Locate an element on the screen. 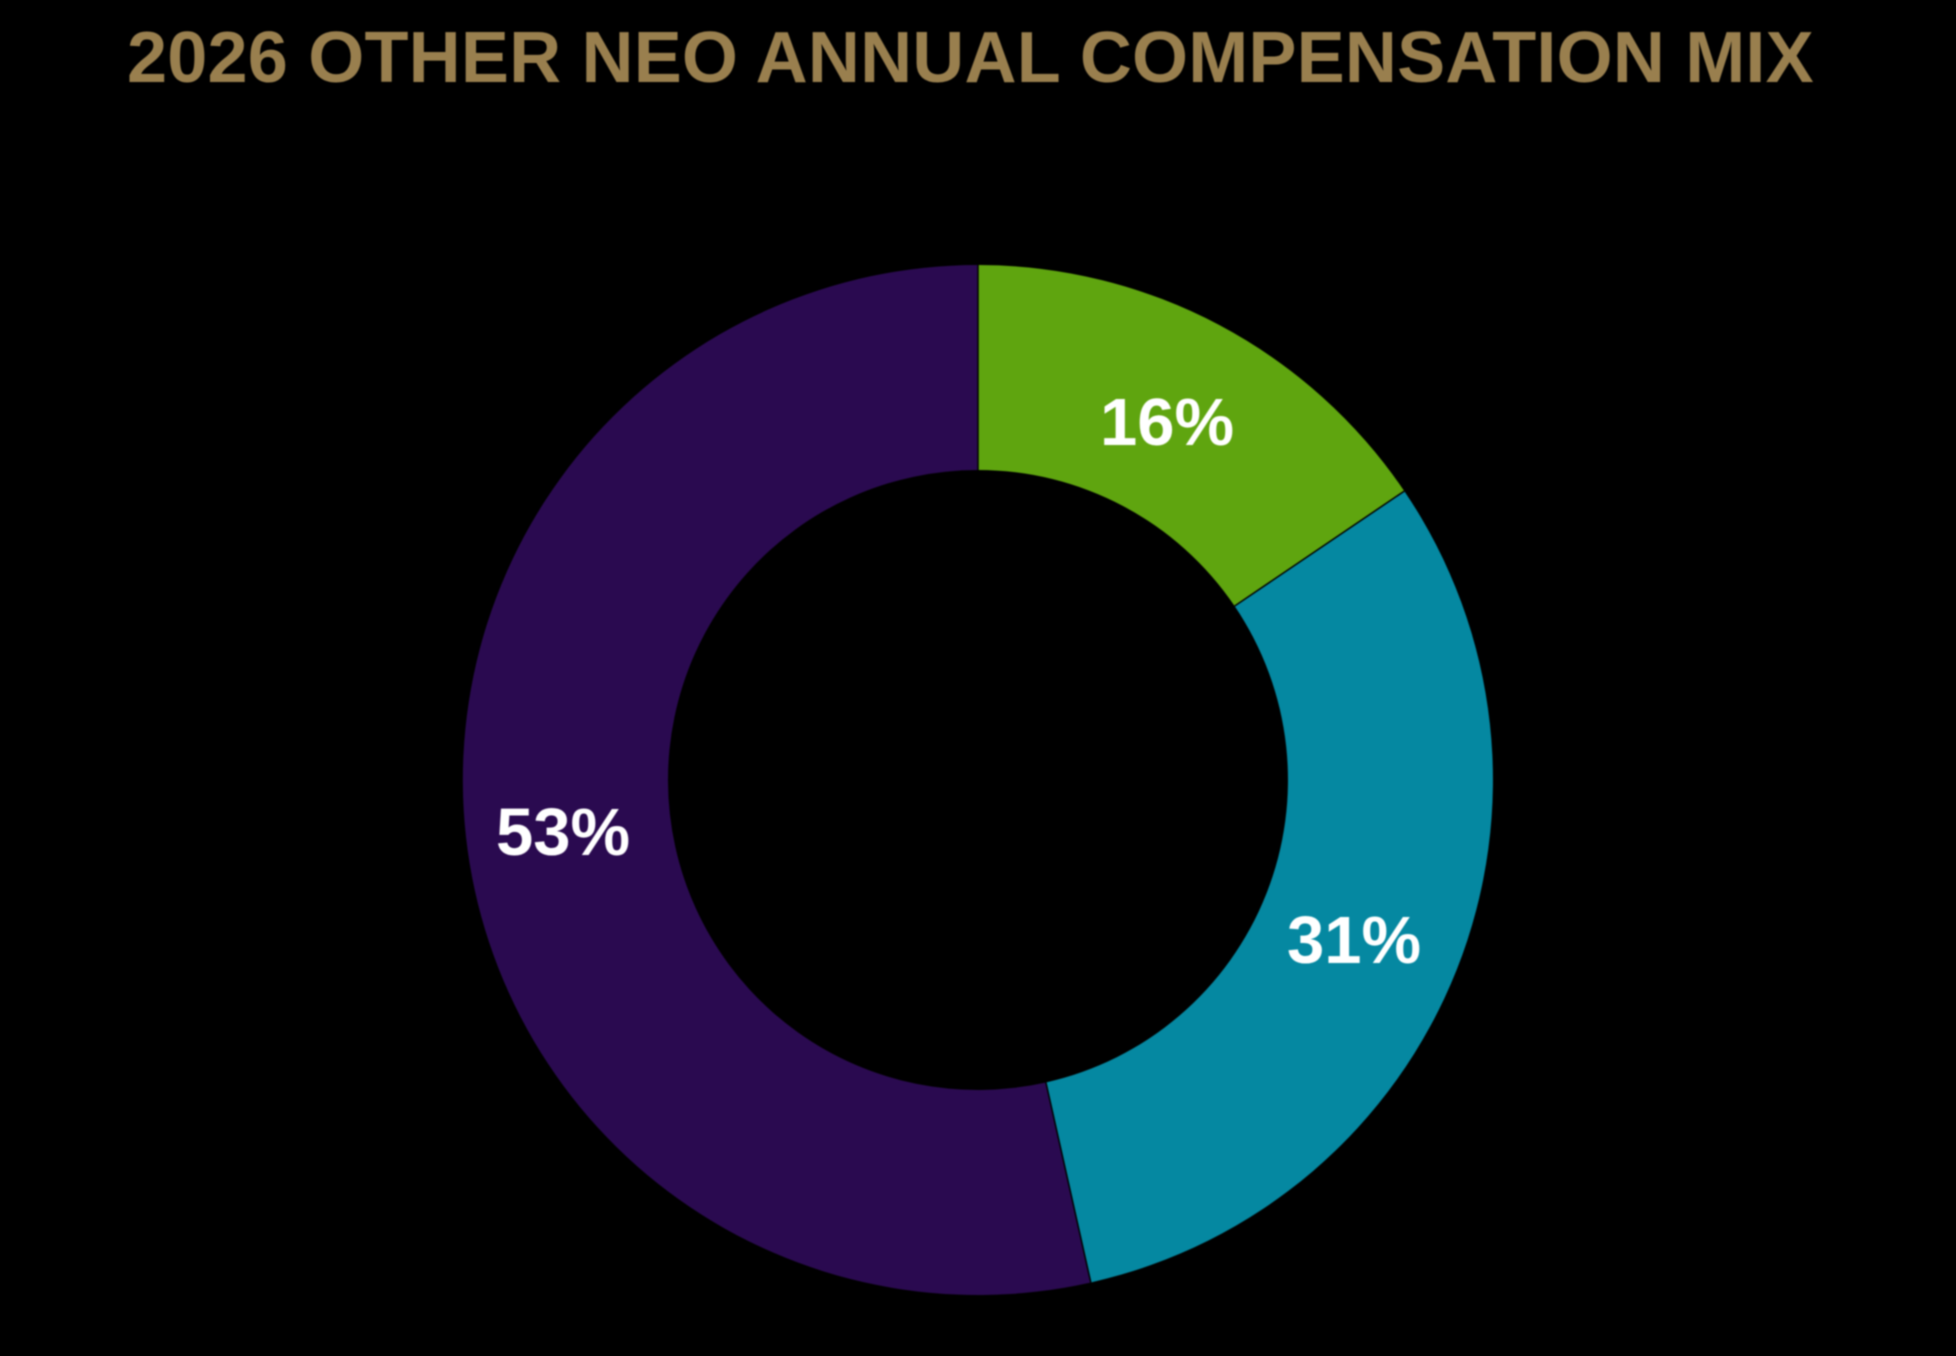 Image resolution: width=1956 pixels, height=1356 pixels. svg-text: 16% is located at coordinates (1167, 422).